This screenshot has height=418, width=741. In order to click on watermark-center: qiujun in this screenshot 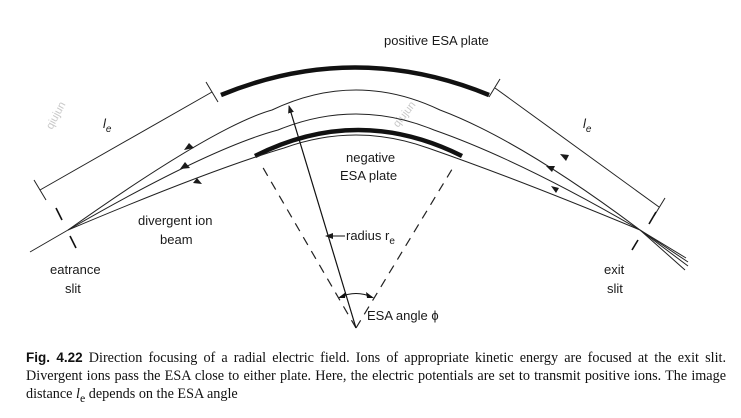, I will do `click(405, 114)`.